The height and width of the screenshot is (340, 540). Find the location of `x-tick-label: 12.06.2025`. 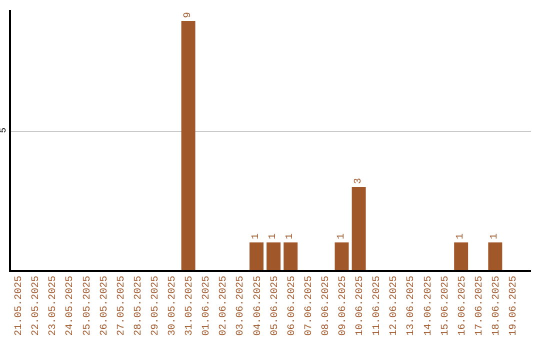

x-tick-label: 12.06.2025 is located at coordinates (394, 306).